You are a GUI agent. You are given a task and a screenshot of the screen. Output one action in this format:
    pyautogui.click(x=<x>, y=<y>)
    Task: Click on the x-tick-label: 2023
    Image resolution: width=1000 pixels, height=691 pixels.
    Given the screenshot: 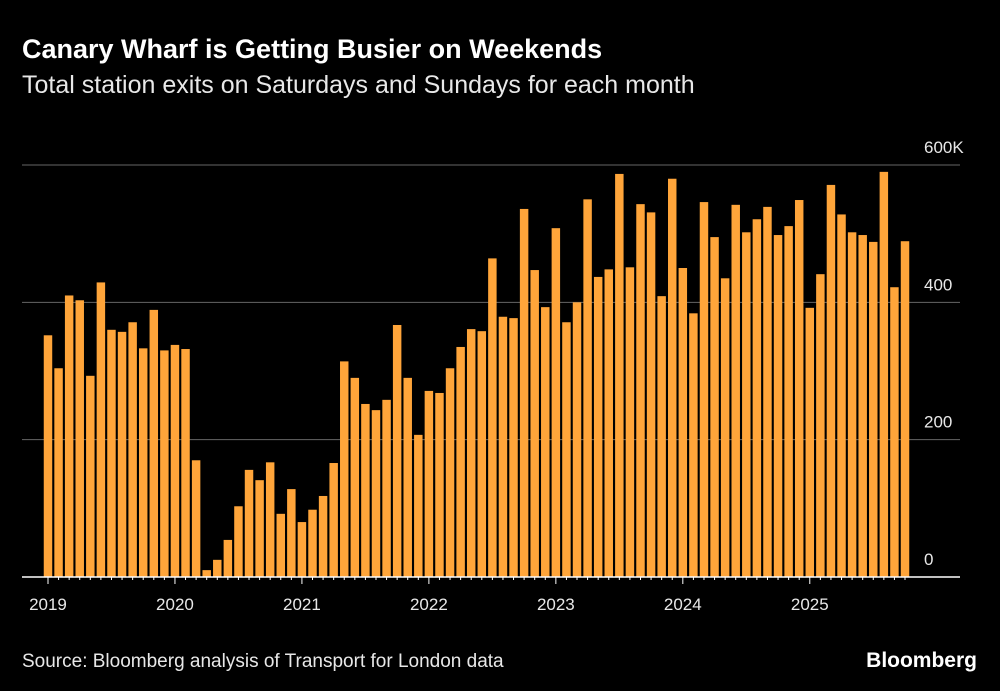 What is the action you would take?
    pyautogui.click(x=556, y=604)
    